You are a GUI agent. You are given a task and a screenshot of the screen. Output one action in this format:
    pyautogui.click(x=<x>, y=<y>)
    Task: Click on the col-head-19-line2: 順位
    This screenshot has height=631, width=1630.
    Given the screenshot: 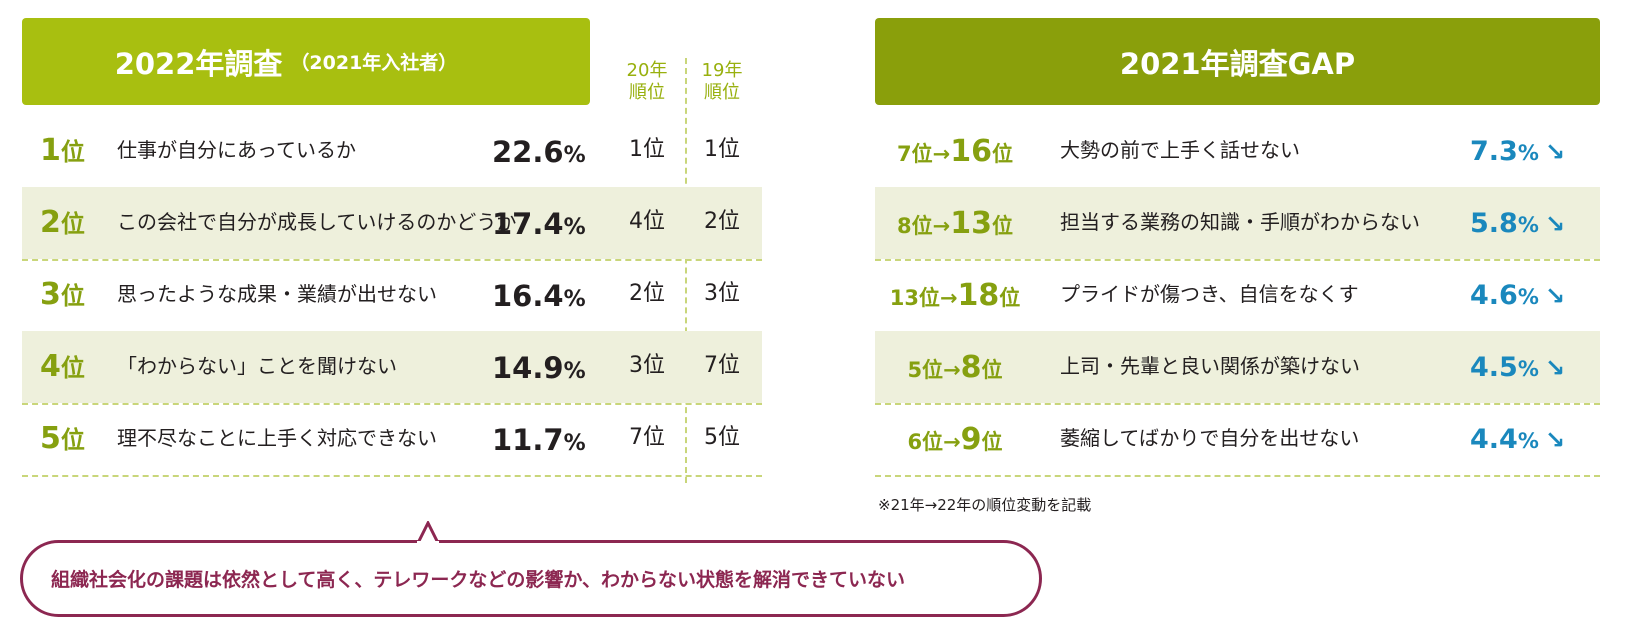 What is the action you would take?
    pyautogui.click(x=722, y=92)
    